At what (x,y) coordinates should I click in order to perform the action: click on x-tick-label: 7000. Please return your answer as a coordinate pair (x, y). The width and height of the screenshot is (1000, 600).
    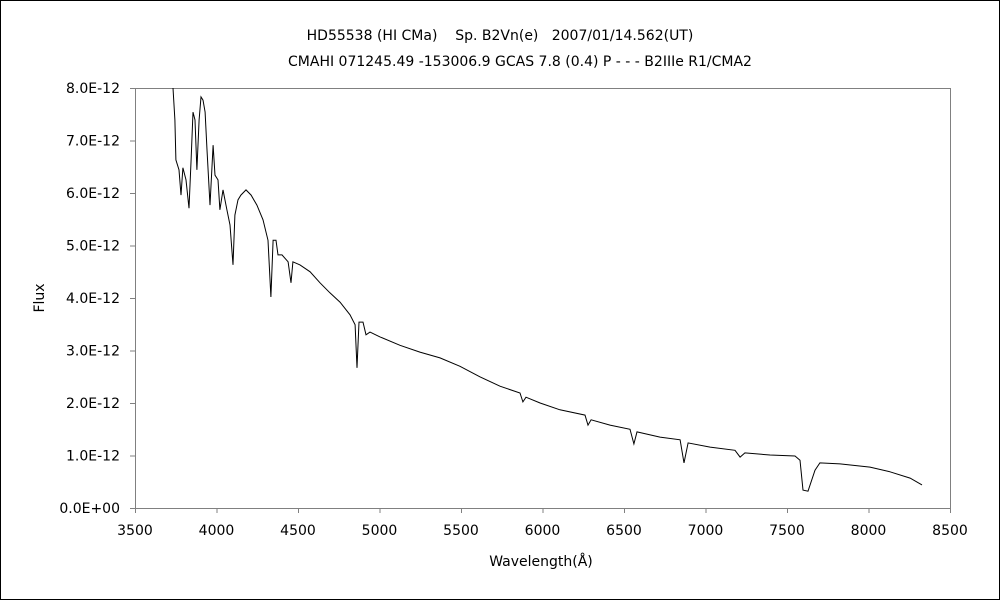
    Looking at the image, I should click on (706, 531).